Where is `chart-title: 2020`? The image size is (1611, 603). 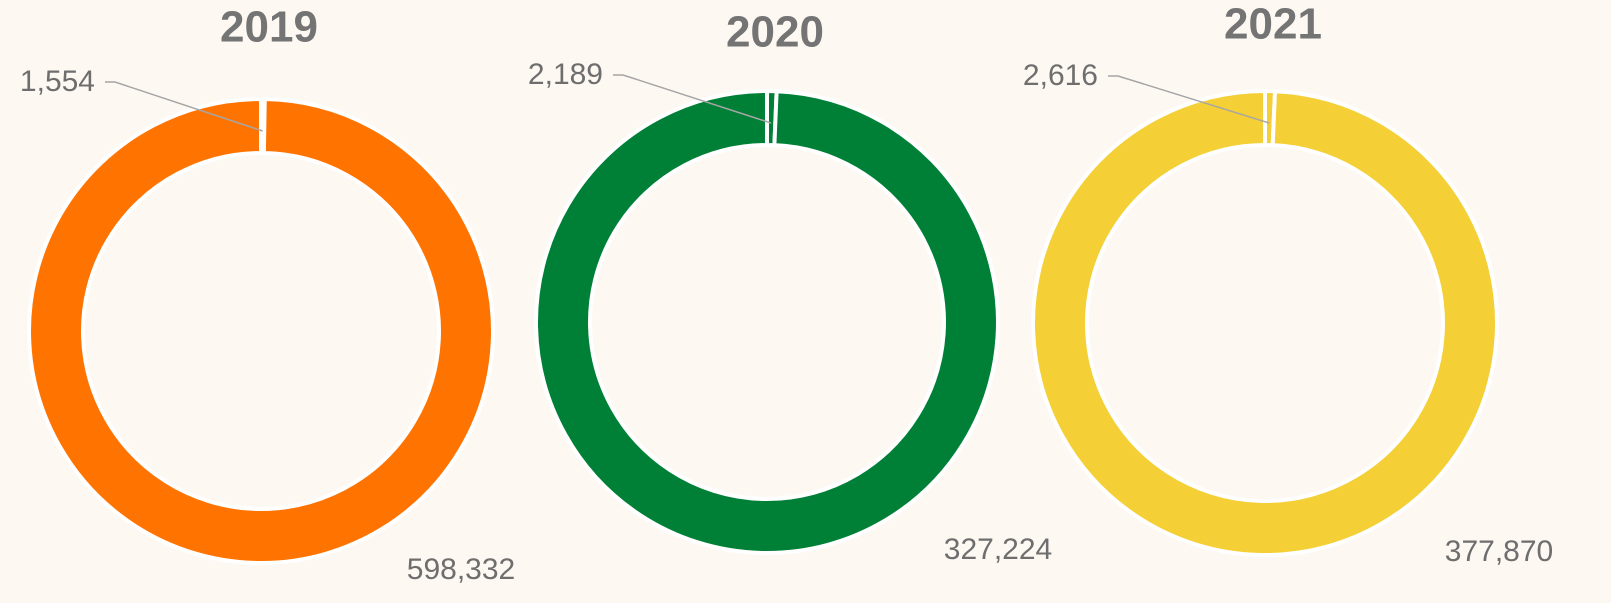
chart-title: 2020 is located at coordinates (775, 32).